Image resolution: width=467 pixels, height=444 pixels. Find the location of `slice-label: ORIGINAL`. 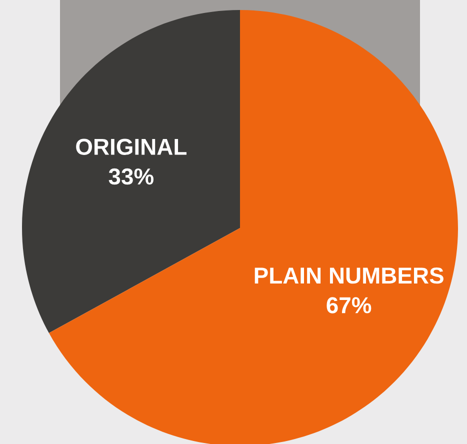

slice-label: ORIGINAL is located at coordinates (131, 146).